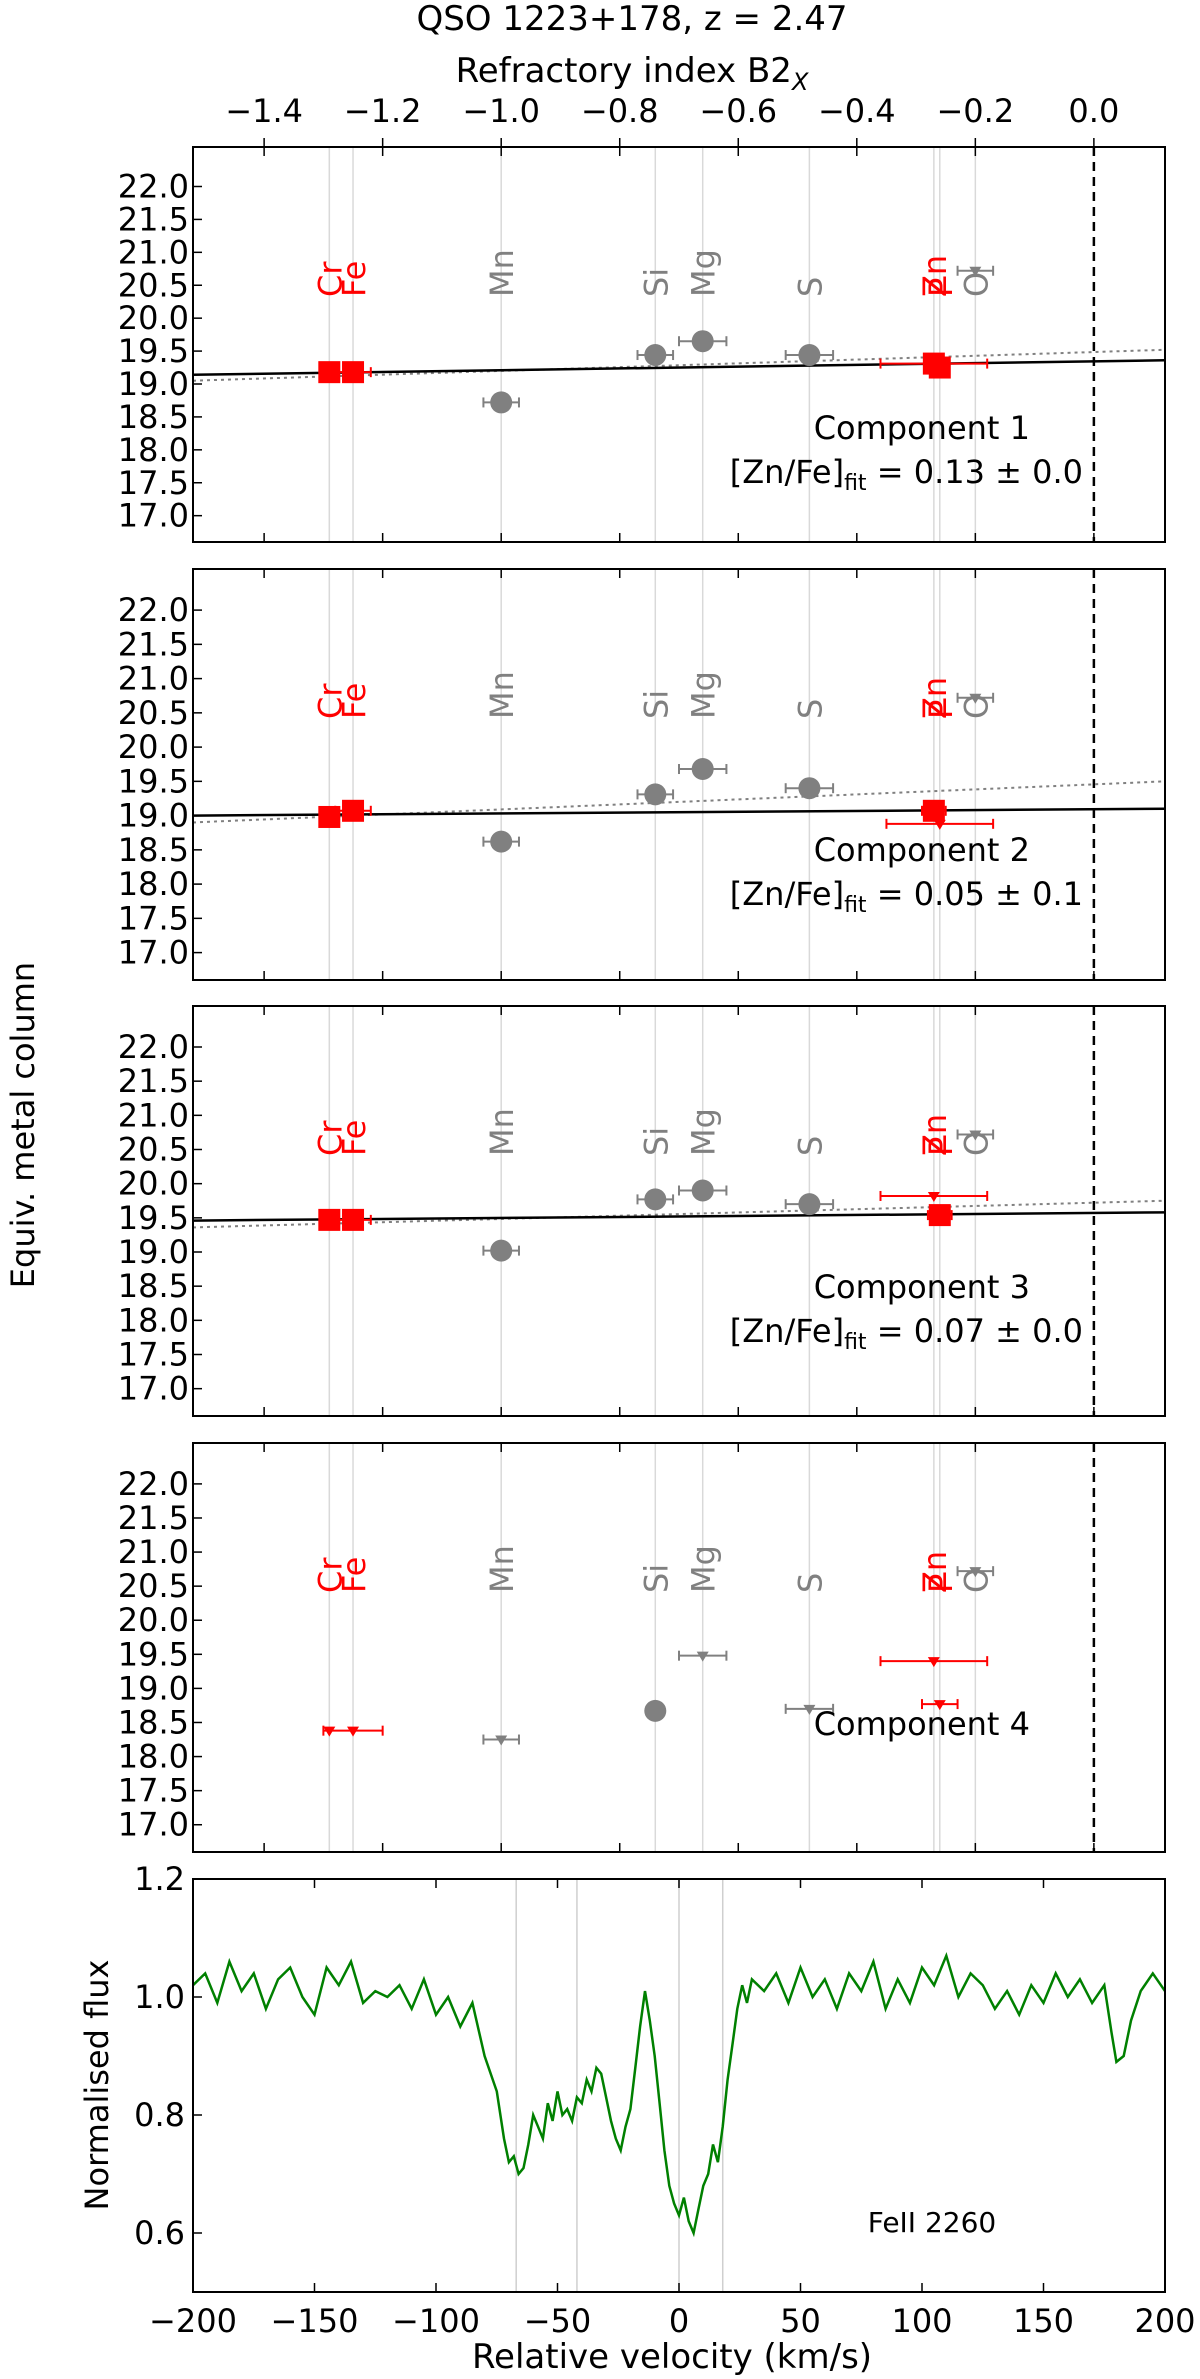  What do you see at coordinates (679, 1211) in the screenshot?
I see `panel-frame` at bounding box center [679, 1211].